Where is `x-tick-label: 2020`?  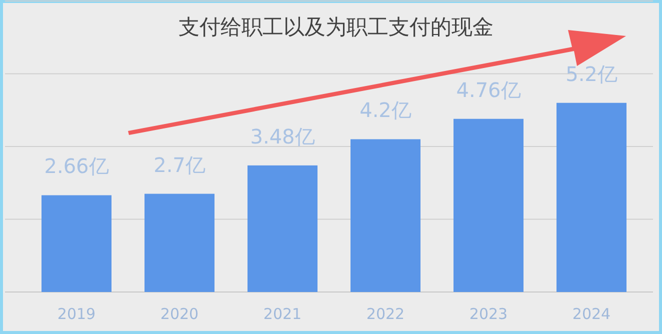 x-tick-label: 2020 is located at coordinates (179, 314).